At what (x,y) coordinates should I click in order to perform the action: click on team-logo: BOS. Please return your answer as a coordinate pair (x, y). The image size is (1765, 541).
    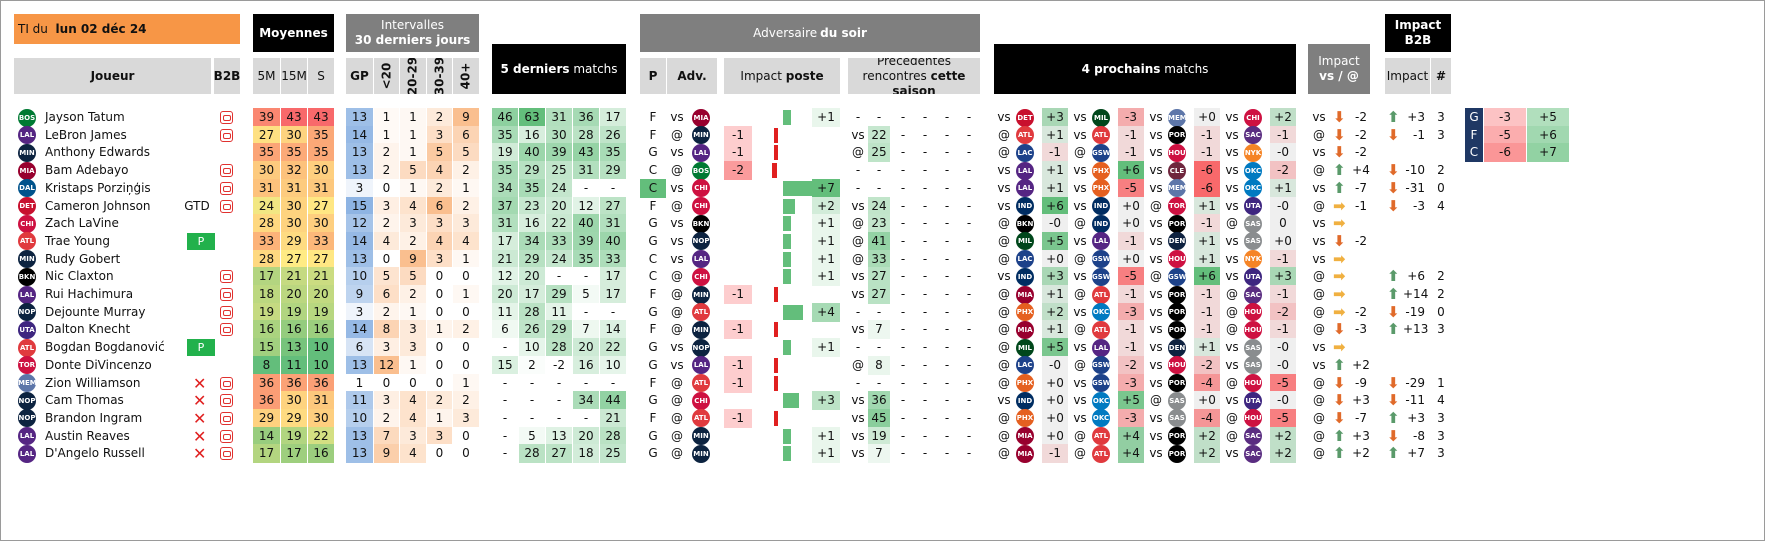
    Looking at the image, I should click on (27, 117).